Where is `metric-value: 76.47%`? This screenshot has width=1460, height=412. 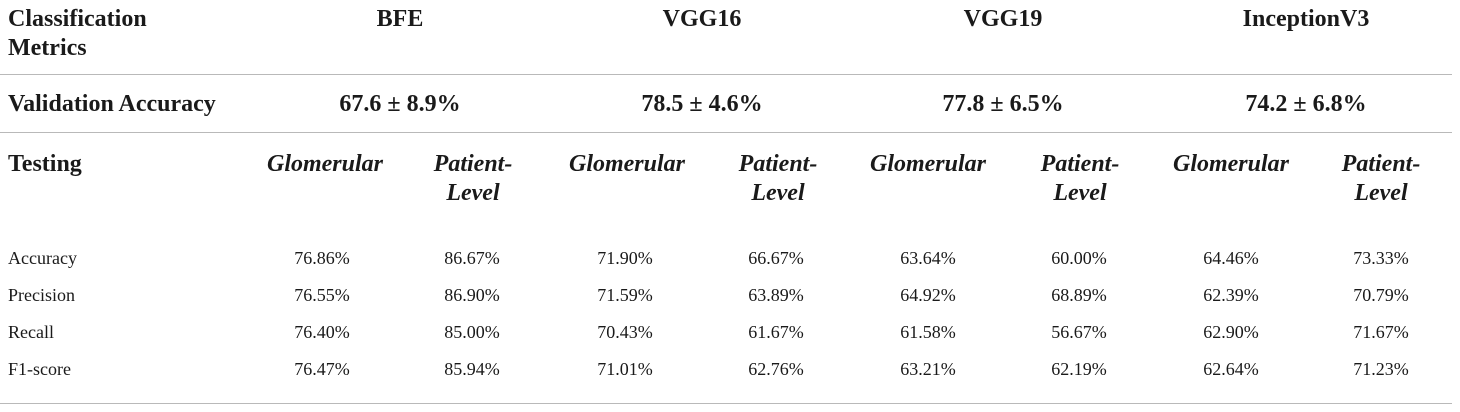
metric-value: 76.47% is located at coordinates (322, 369).